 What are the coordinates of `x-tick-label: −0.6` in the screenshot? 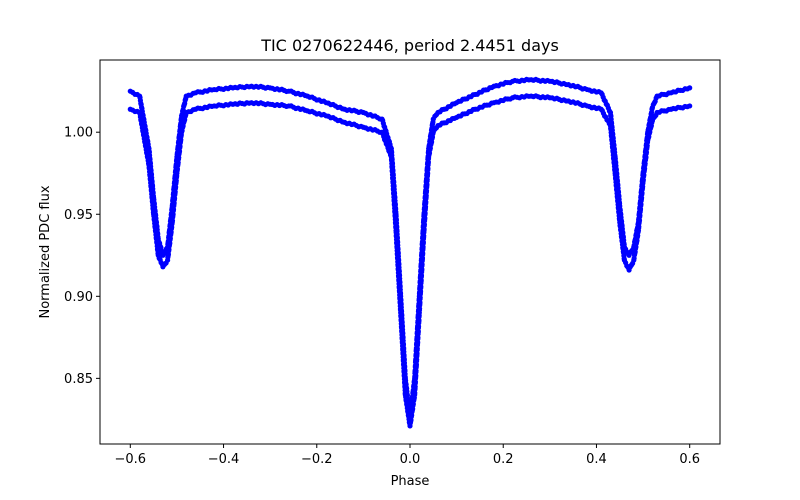 It's located at (131, 459).